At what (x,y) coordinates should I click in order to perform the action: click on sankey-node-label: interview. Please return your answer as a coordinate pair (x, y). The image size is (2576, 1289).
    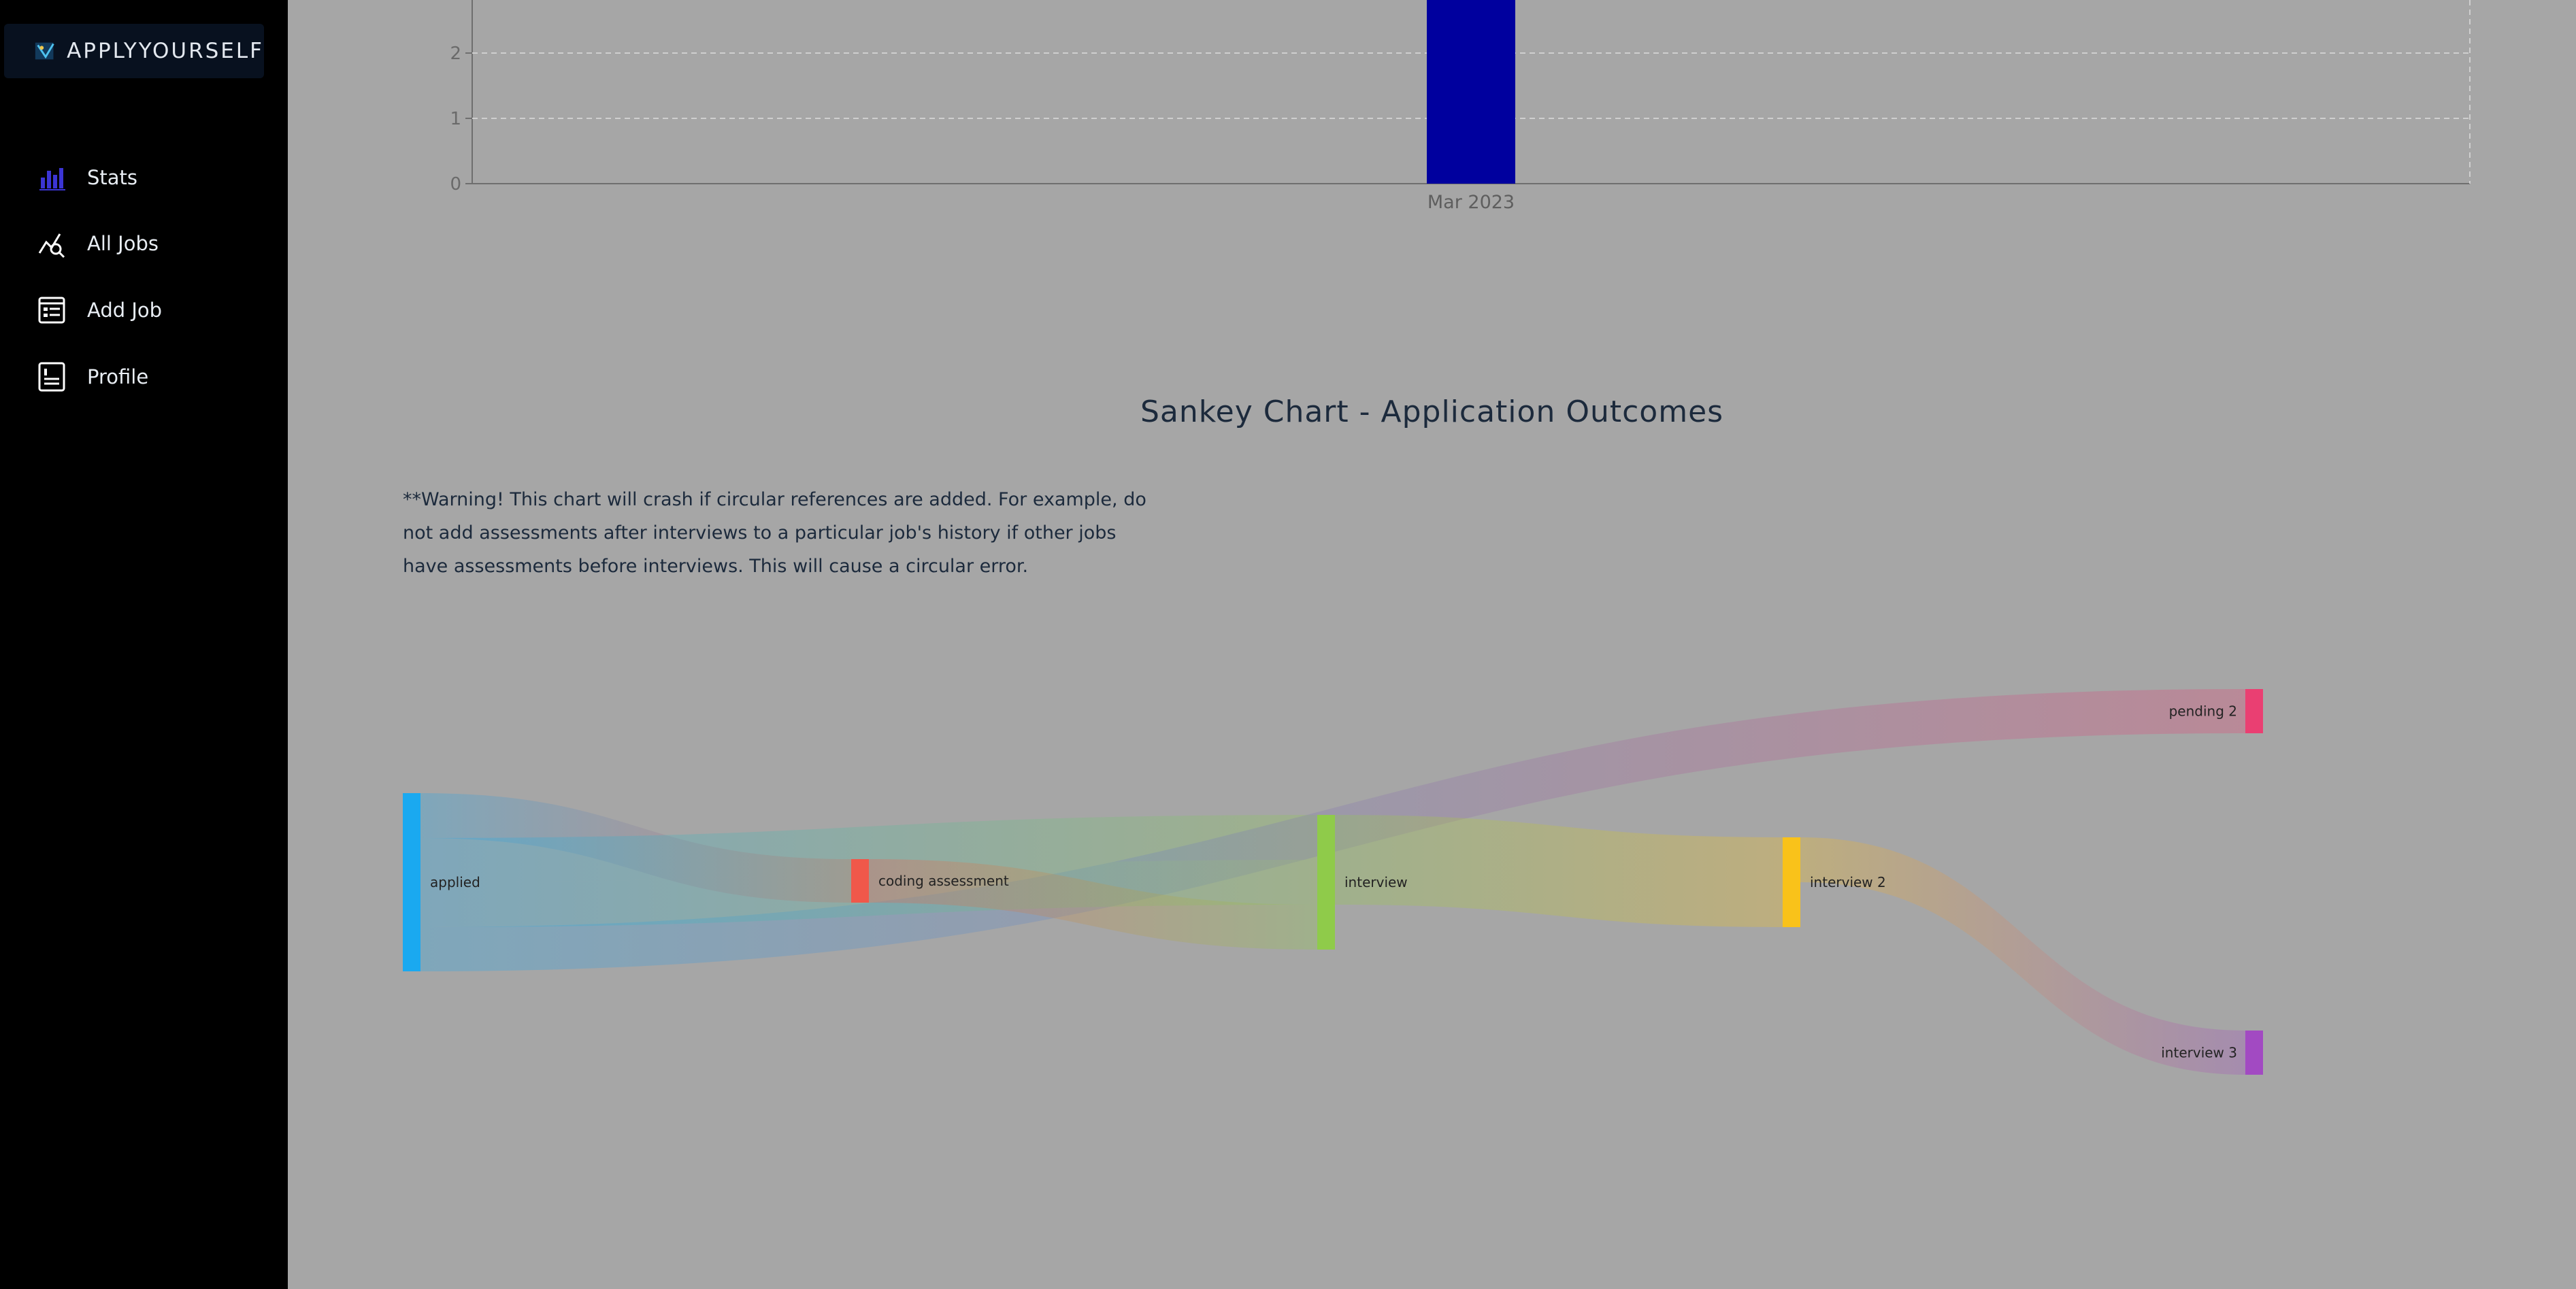
    Looking at the image, I should click on (1376, 882).